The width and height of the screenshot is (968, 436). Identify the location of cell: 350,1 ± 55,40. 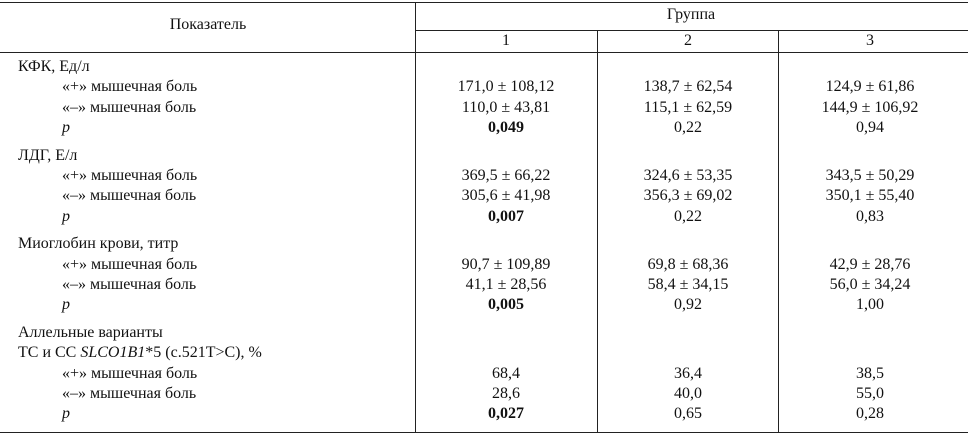
(870, 196).